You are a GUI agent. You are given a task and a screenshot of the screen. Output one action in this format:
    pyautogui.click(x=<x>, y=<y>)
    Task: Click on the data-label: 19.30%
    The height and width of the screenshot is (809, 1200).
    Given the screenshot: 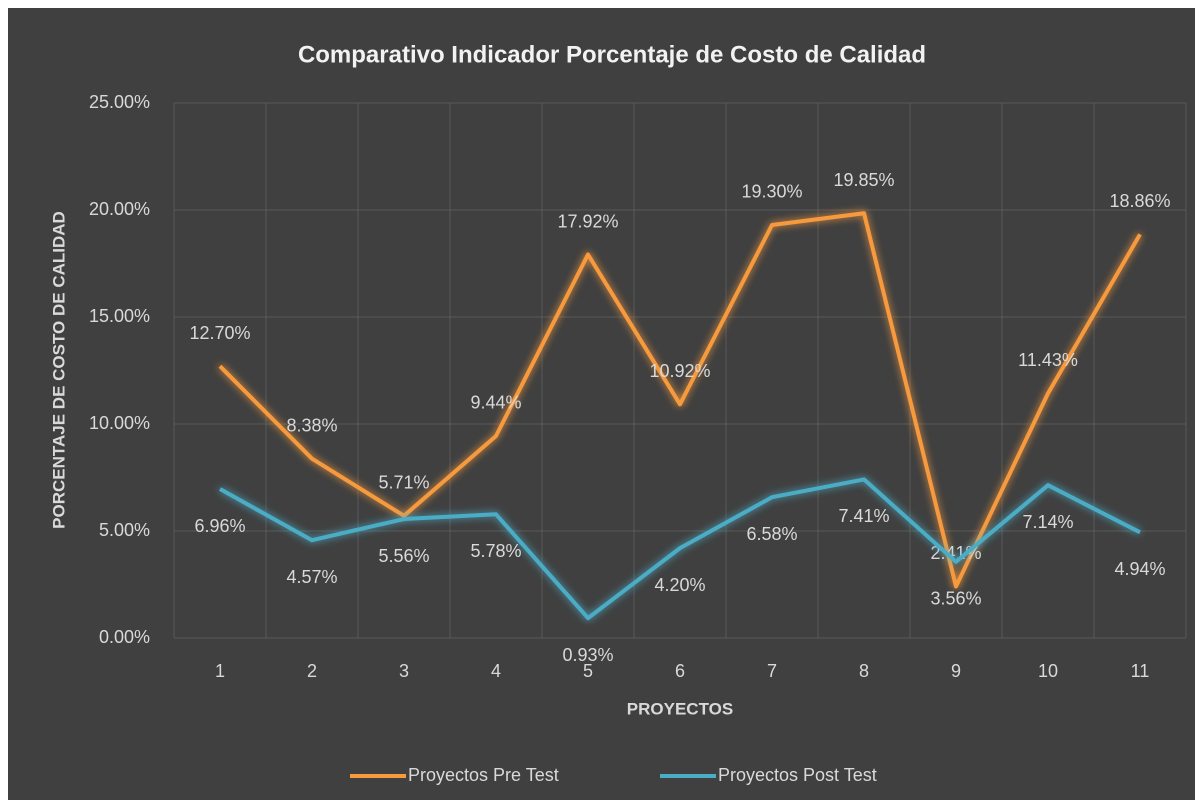 What is the action you would take?
    pyautogui.click(x=771, y=192)
    